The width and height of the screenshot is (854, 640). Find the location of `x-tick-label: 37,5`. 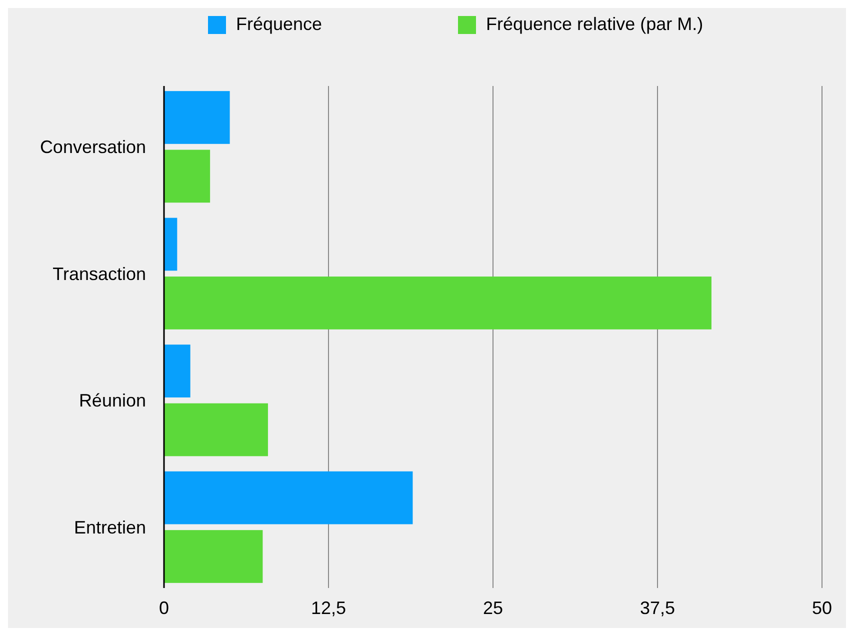

x-tick-label: 37,5 is located at coordinates (658, 608).